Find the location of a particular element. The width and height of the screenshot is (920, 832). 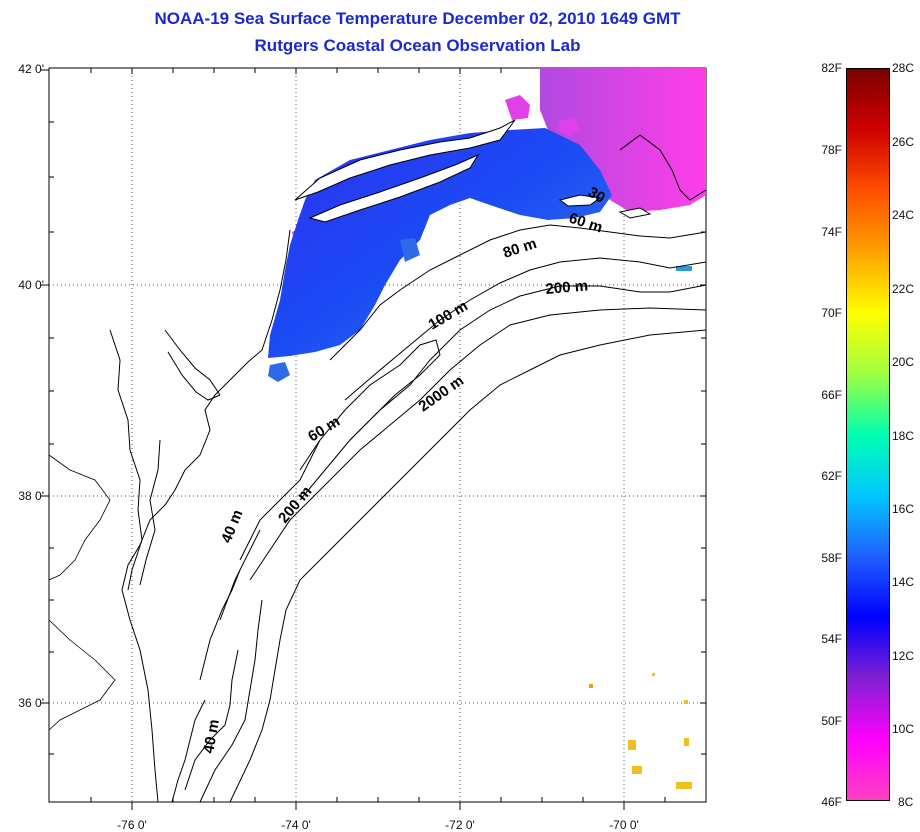

sst-warm-pixels is located at coordinates (640, 731).